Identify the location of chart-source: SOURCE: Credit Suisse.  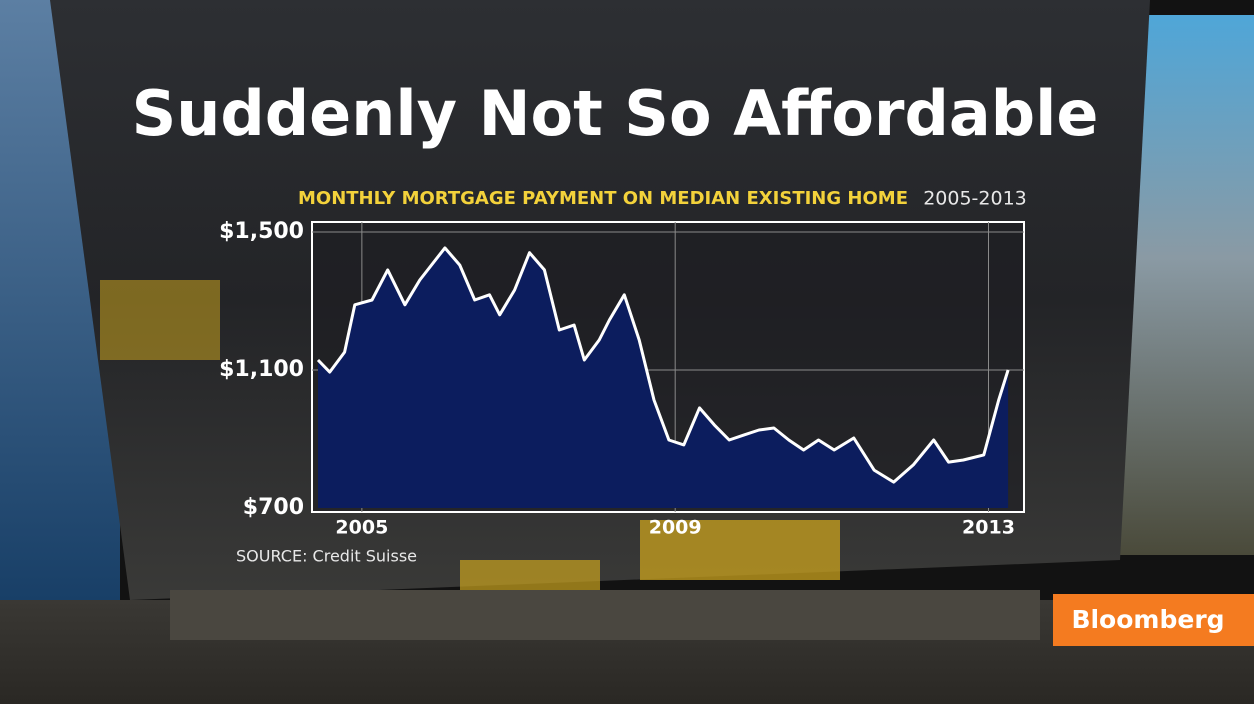
(326, 556).